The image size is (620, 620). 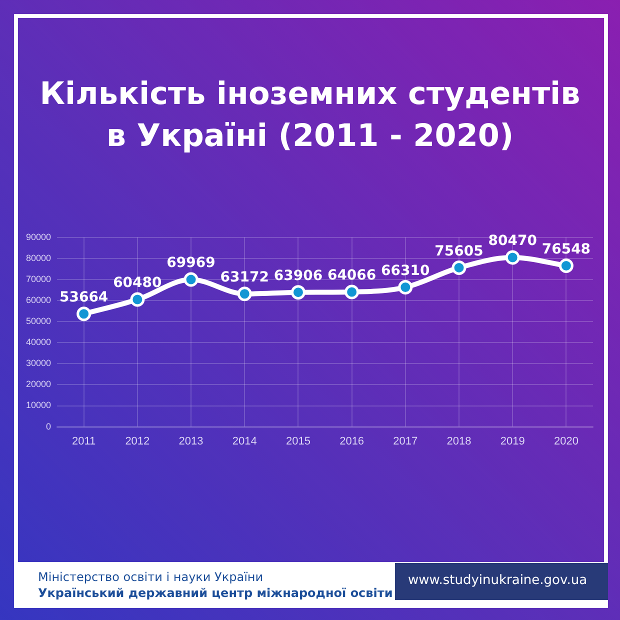 What do you see at coordinates (84, 441) in the screenshot?
I see `x-tick-label: 2011` at bounding box center [84, 441].